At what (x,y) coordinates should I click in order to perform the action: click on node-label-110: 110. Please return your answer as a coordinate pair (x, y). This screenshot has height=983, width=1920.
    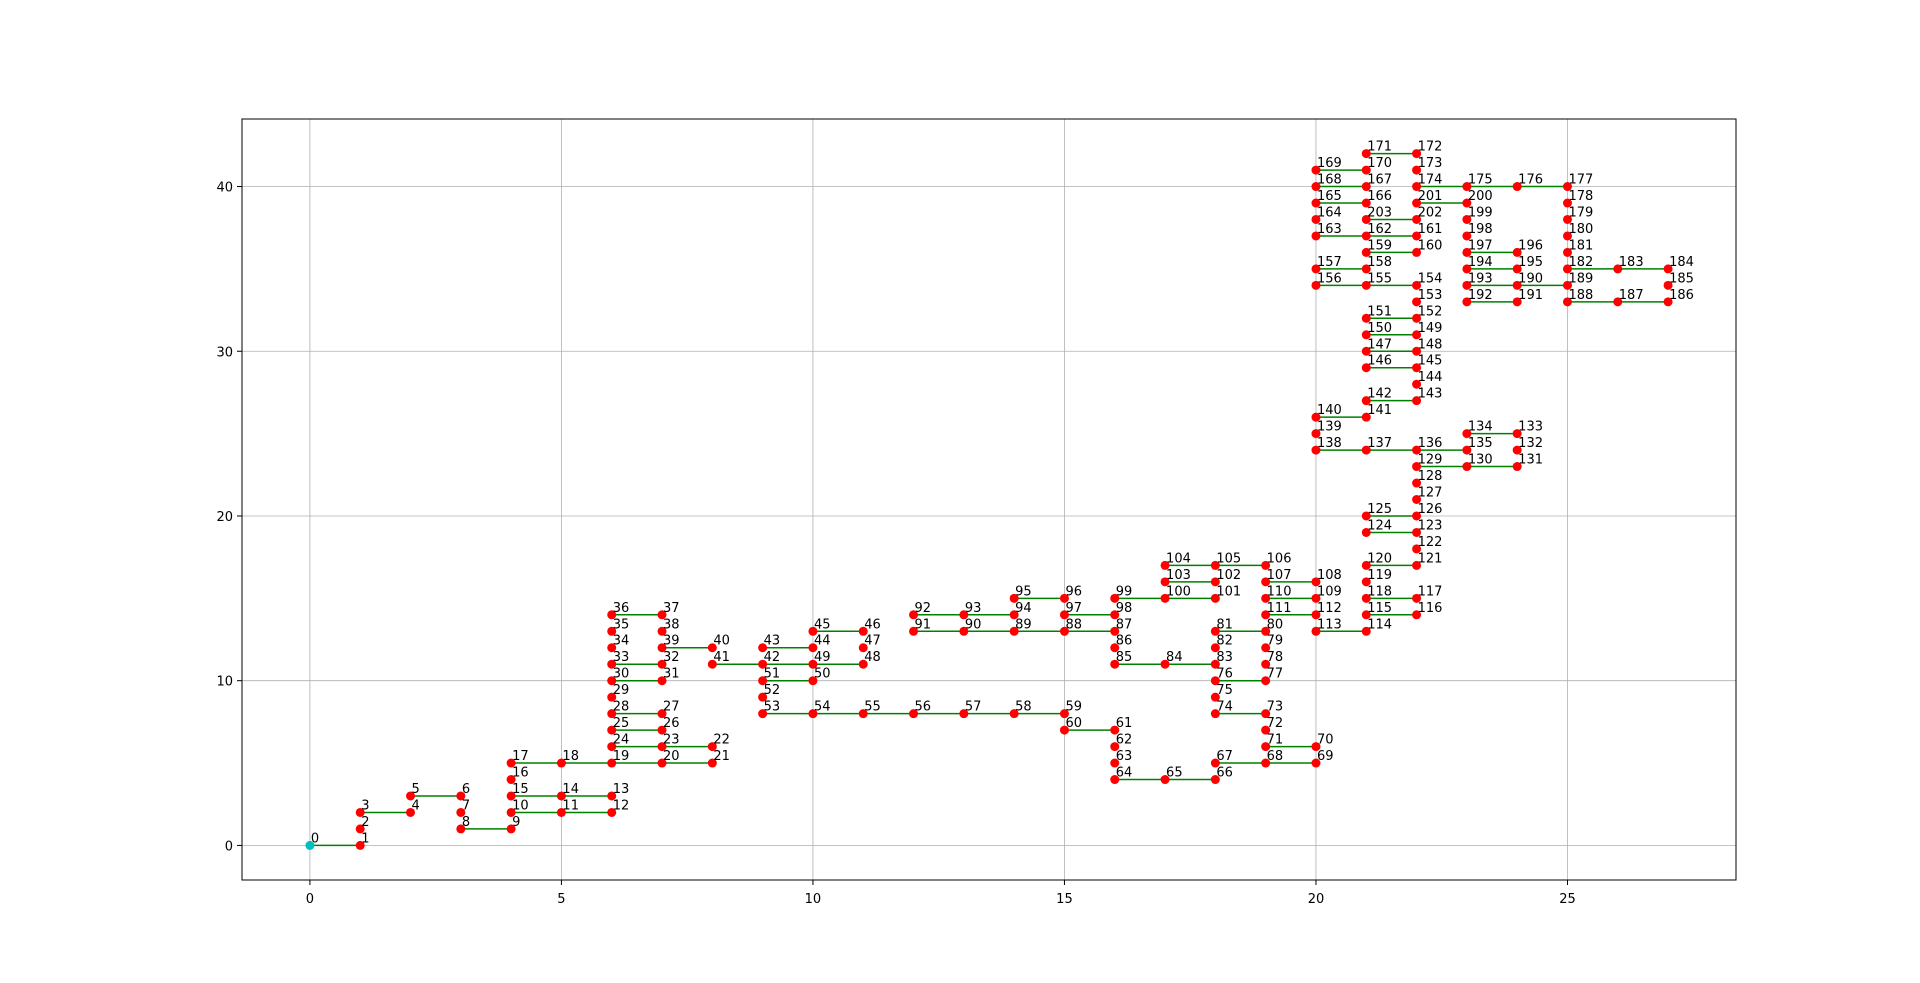
    Looking at the image, I should click on (1279, 591).